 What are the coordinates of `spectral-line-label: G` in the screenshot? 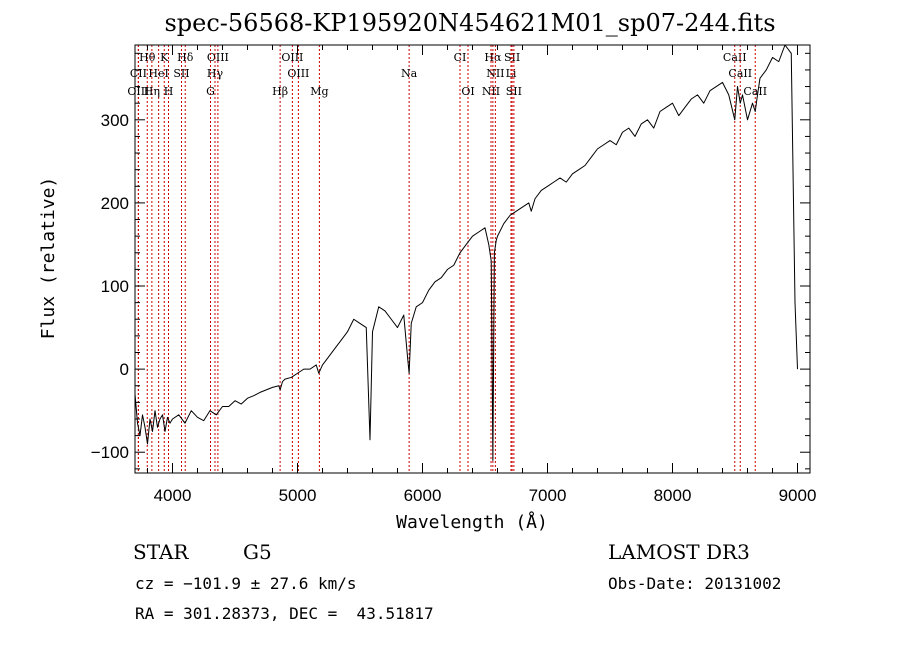 It's located at (210, 91).